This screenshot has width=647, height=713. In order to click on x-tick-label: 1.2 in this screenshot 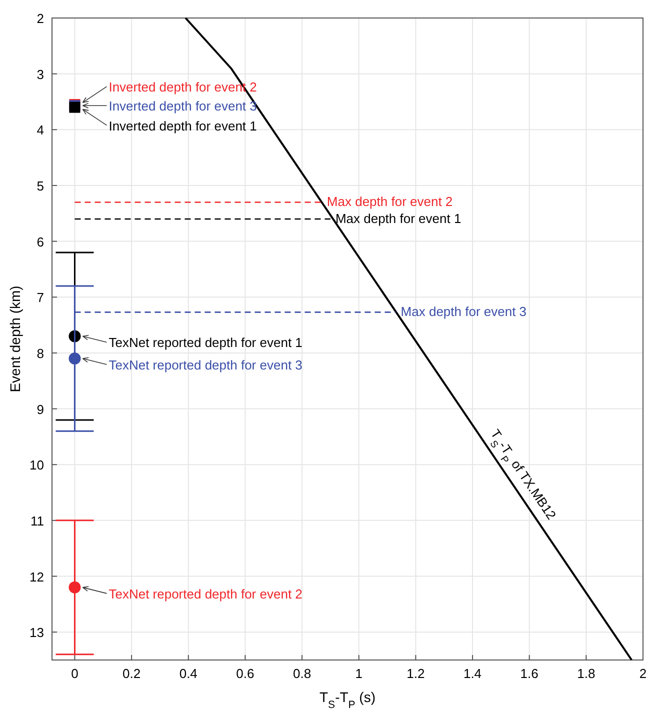, I will do `click(415, 673)`.